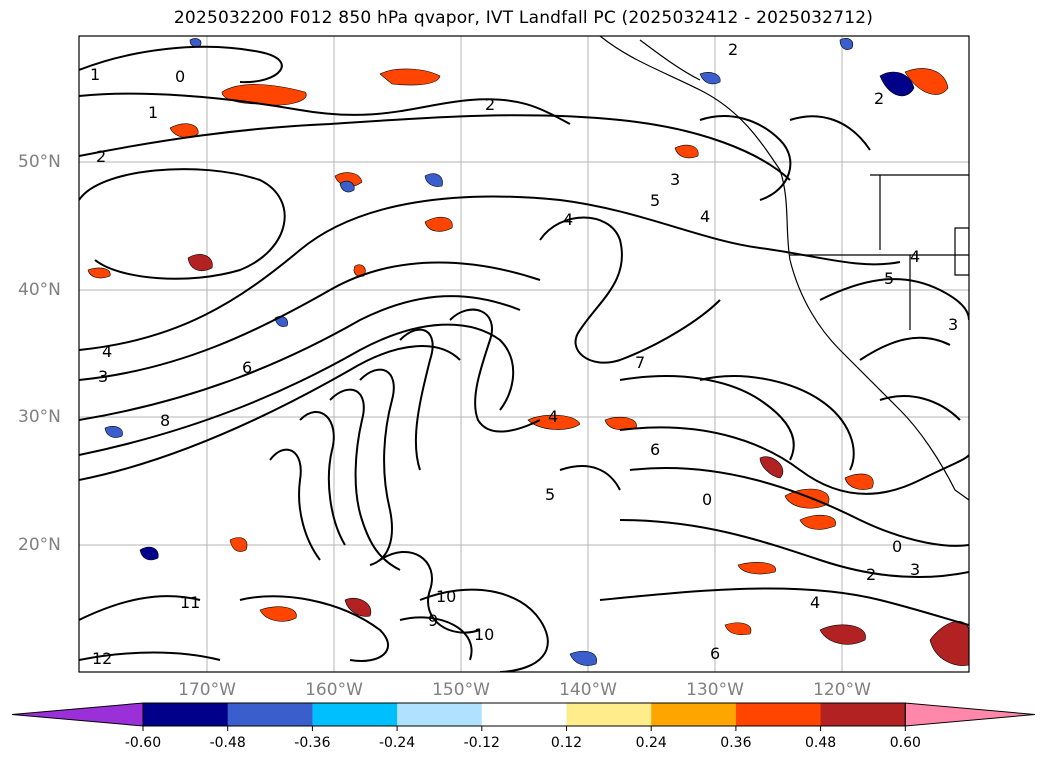 This screenshot has width=1047, height=765. What do you see at coordinates (143, 743) in the screenshot?
I see `colorbar-tick-label: -0.60` at bounding box center [143, 743].